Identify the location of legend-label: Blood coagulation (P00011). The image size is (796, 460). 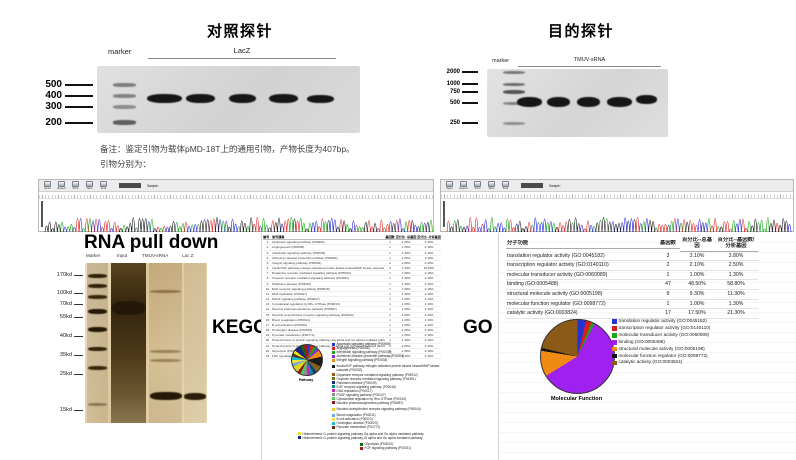
(356, 415).